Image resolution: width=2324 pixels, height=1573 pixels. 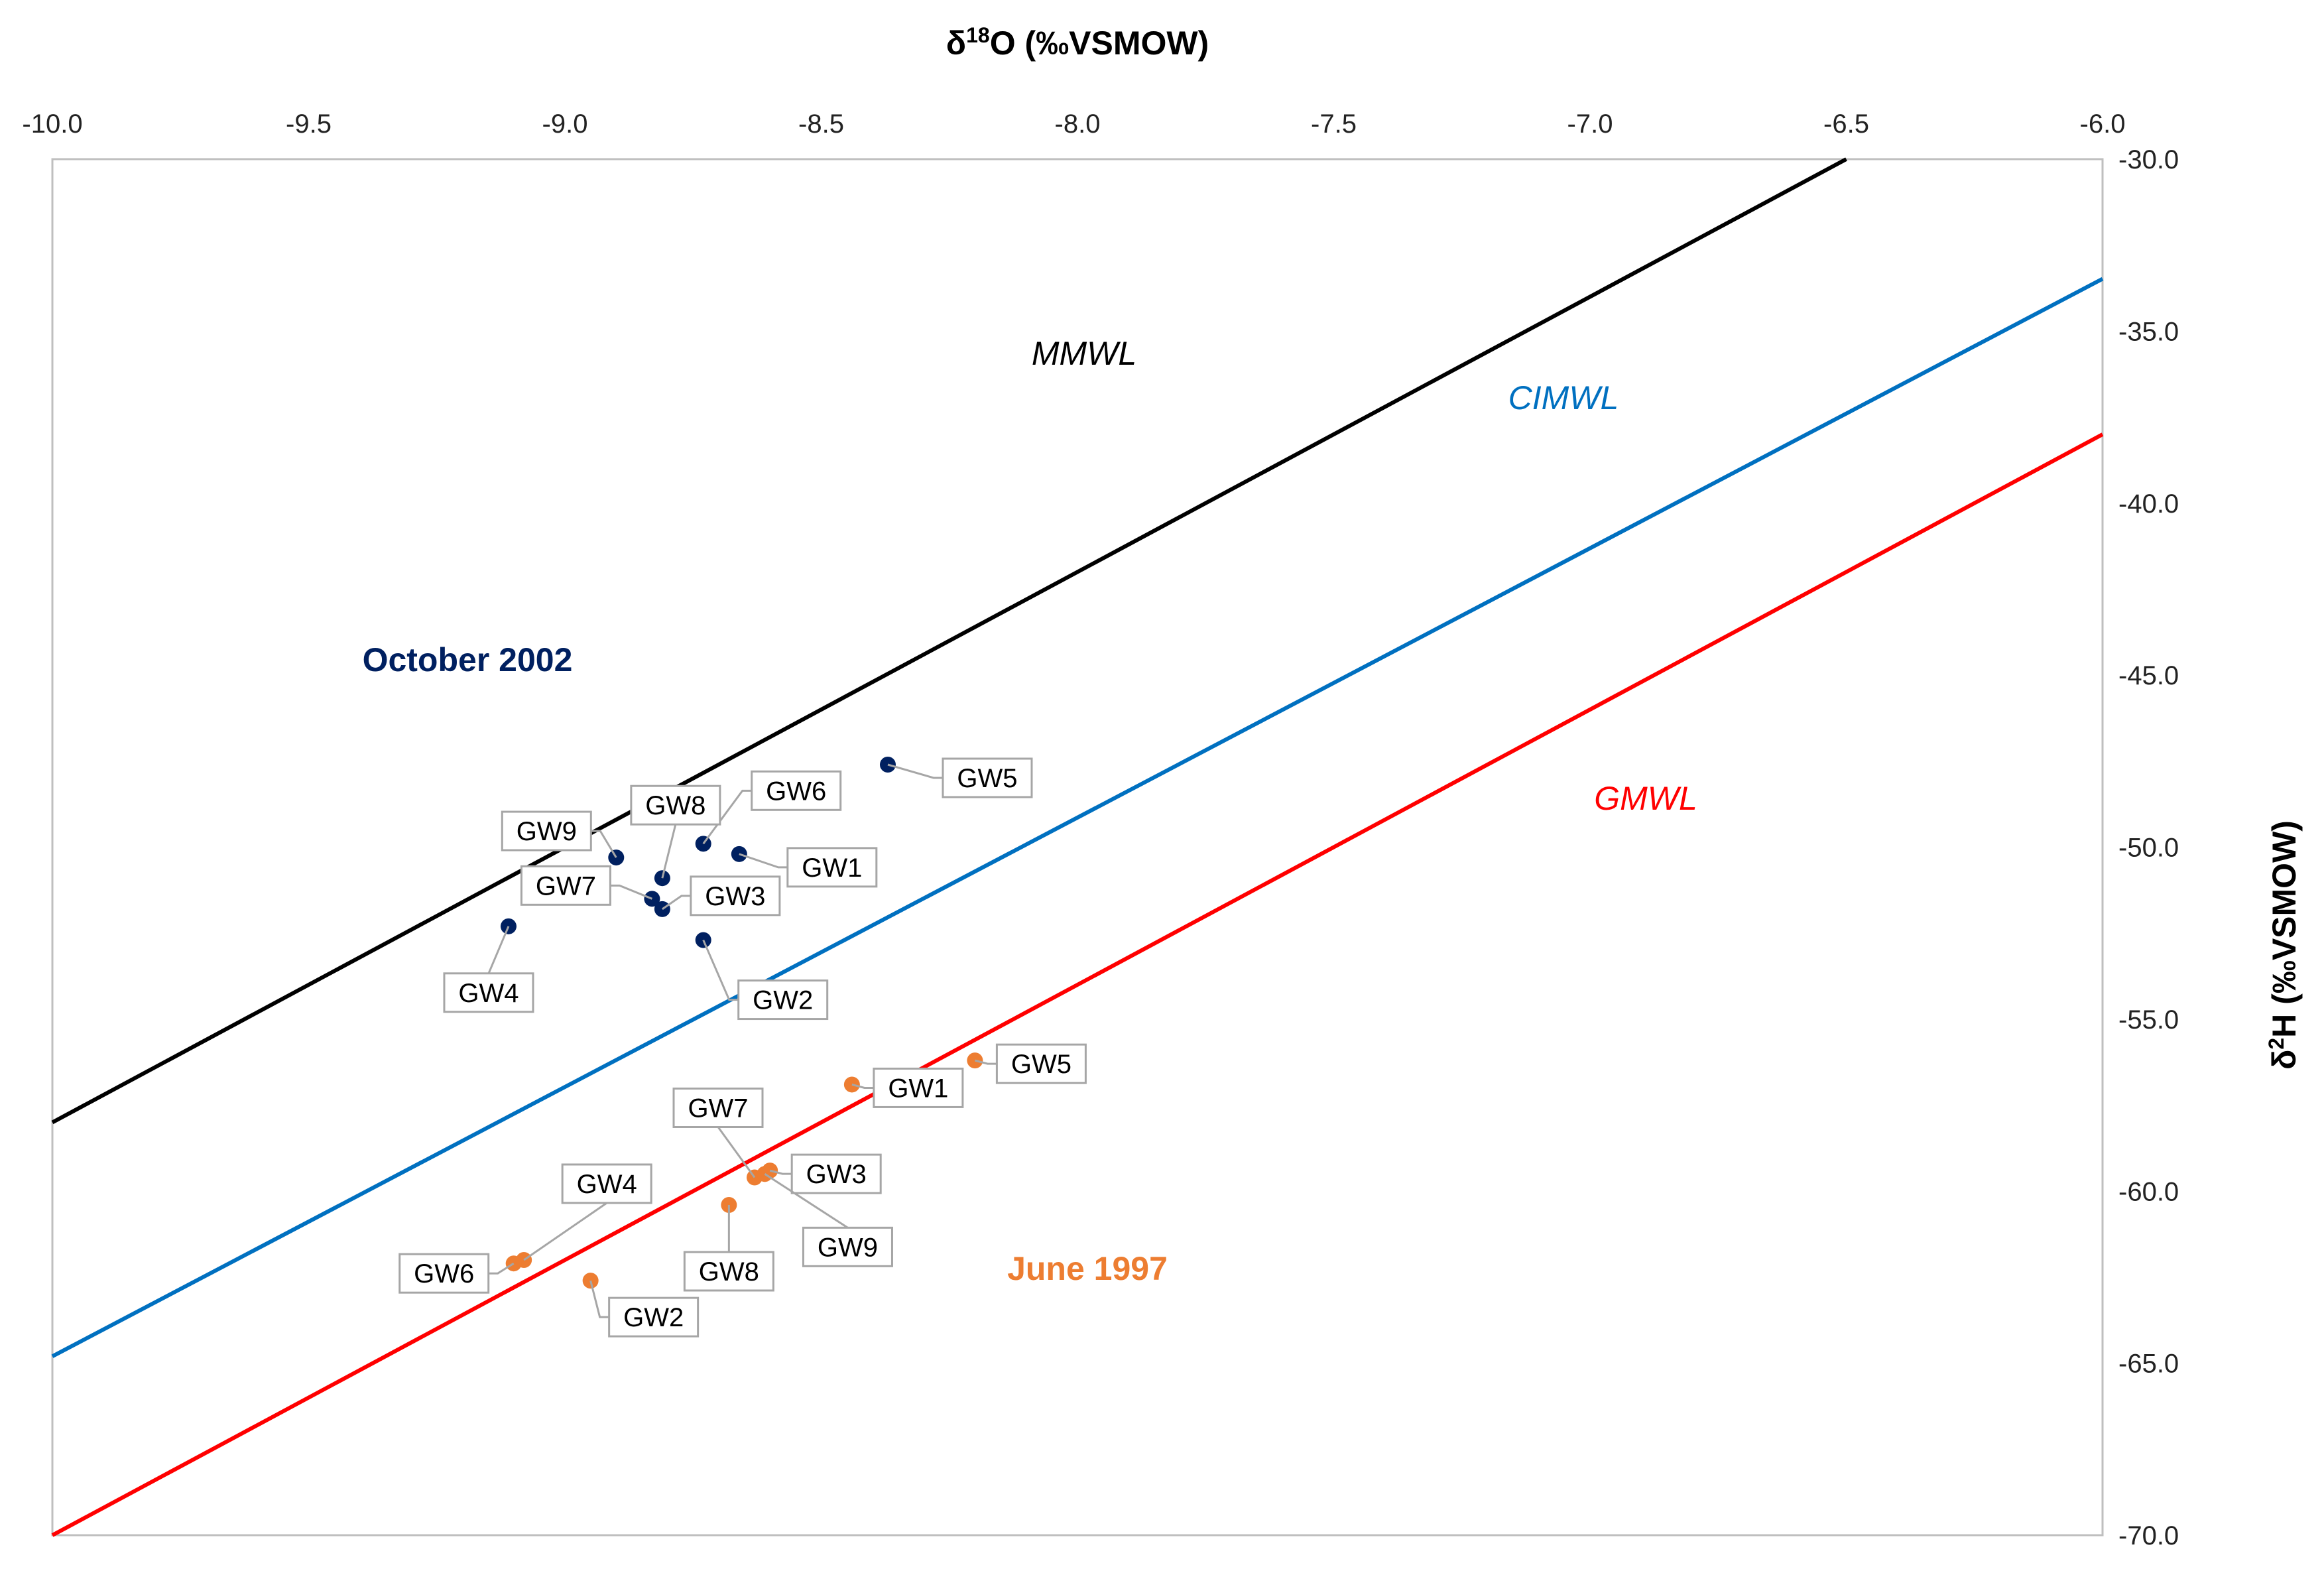 What do you see at coordinates (1563, 397) in the screenshot?
I see `line-label-cimwl: CIMWL` at bounding box center [1563, 397].